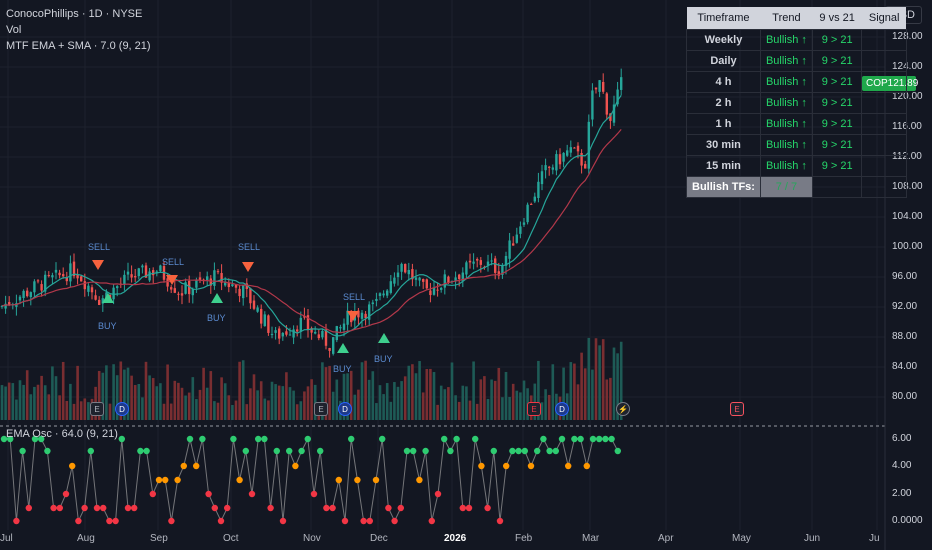 This screenshot has width=932, height=550. Describe the element at coordinates (796, 82) in the screenshot. I see `signal-row: 4 h Bullish ↑ 9 > 21` at that location.